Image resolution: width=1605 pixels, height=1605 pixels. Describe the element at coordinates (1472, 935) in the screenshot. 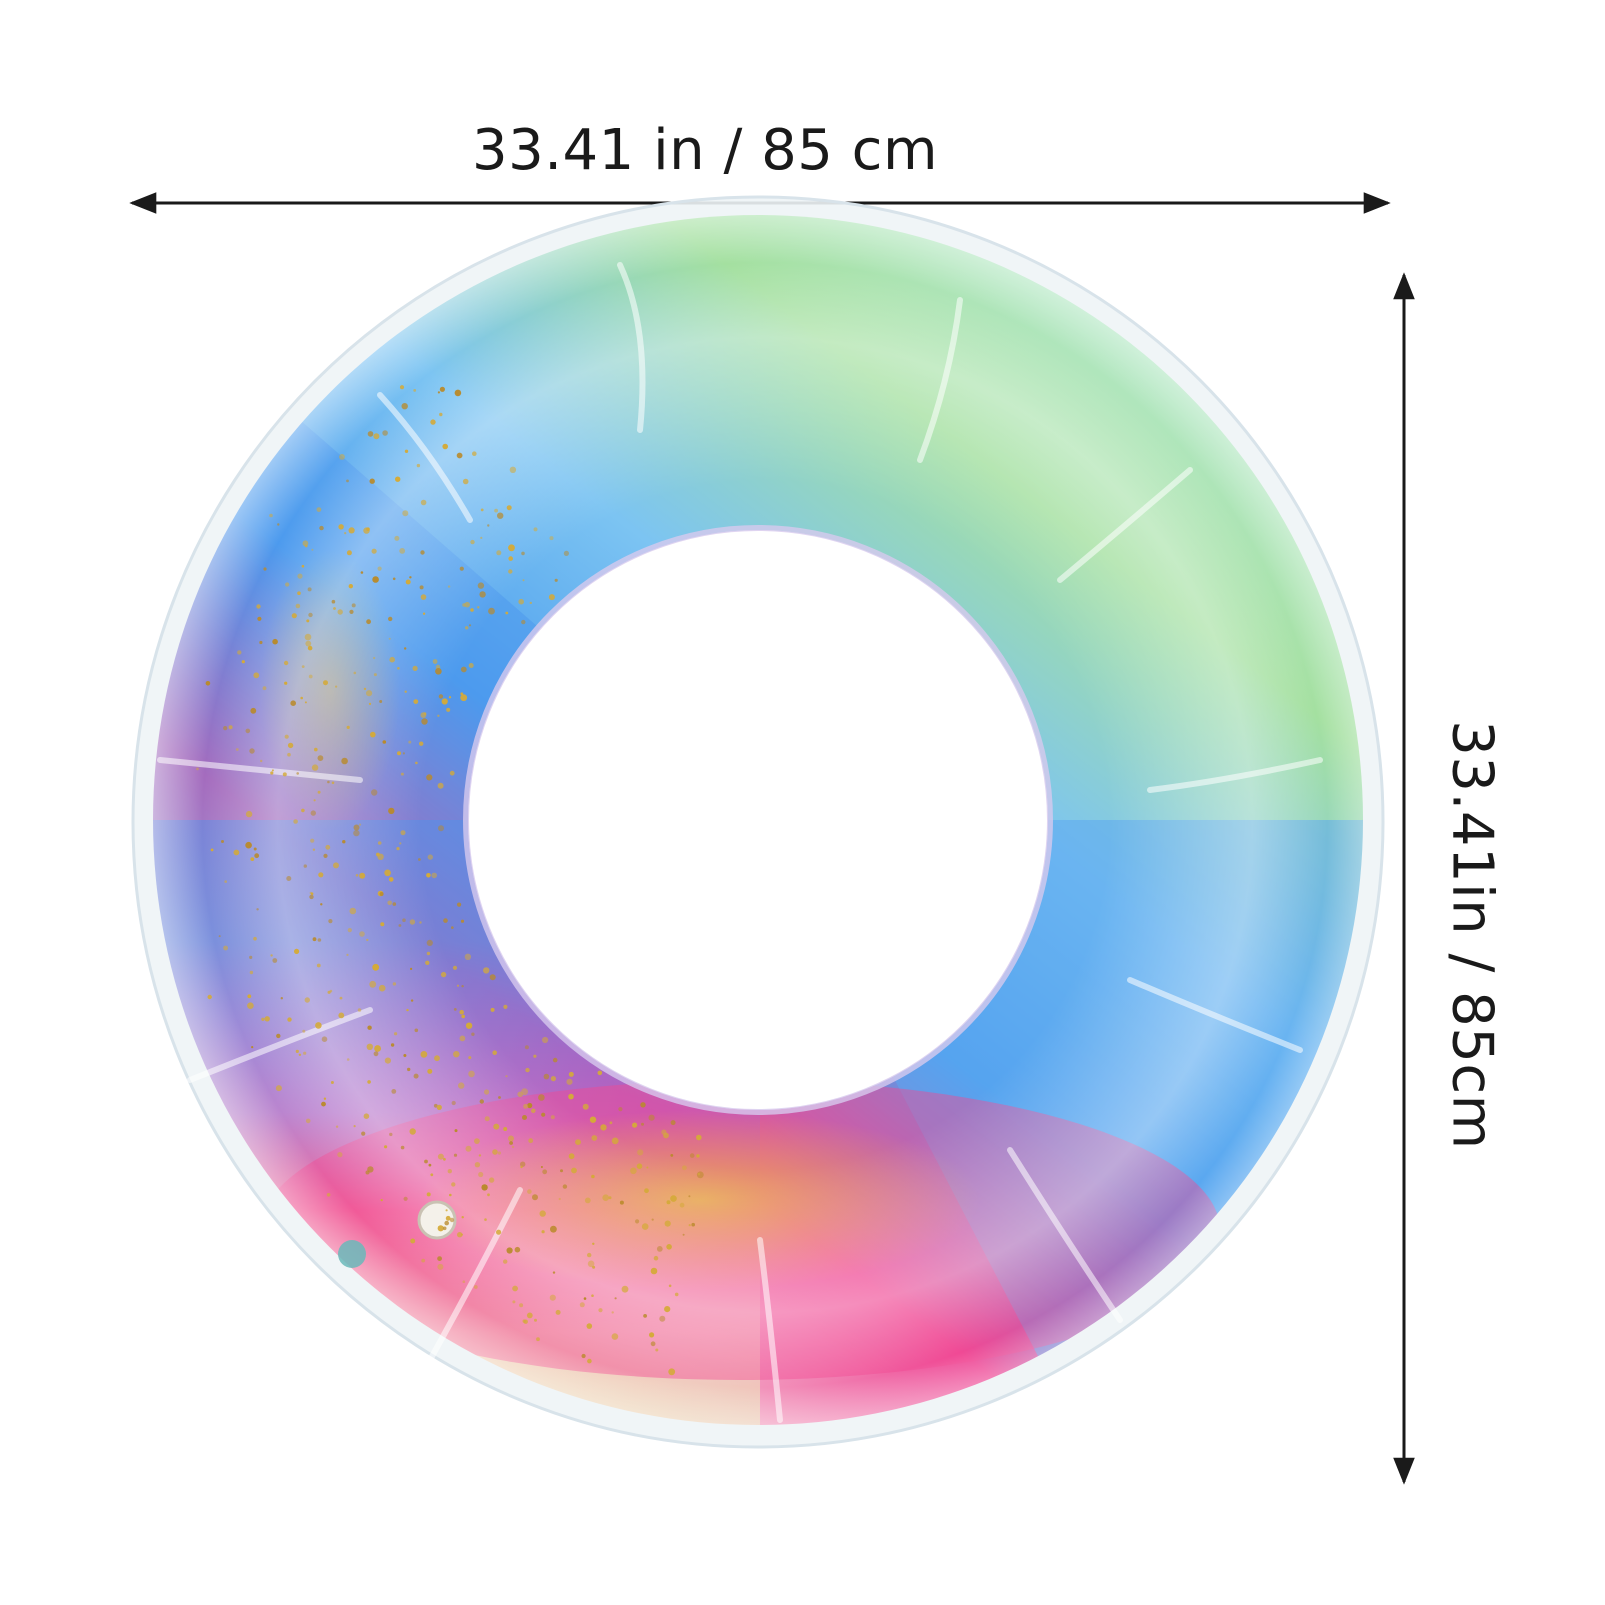

I see `height-dimension-label: 33.41in / 85cm` at that location.